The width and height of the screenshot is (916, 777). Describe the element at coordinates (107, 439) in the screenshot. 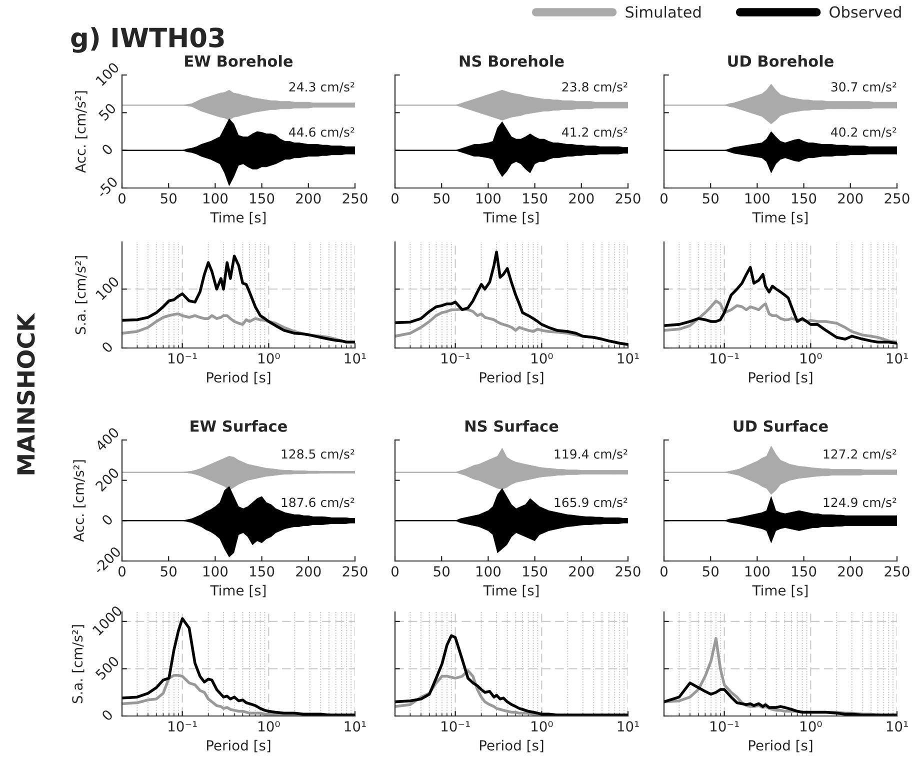

I see `y-tick-label: 400` at that location.